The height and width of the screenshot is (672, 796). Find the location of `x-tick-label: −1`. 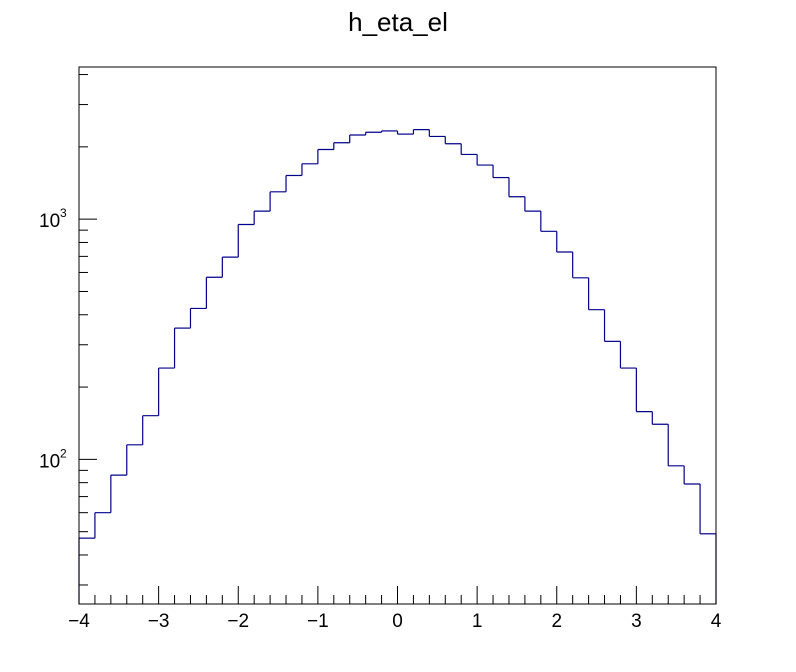

x-tick-label: −1 is located at coordinates (318, 621).